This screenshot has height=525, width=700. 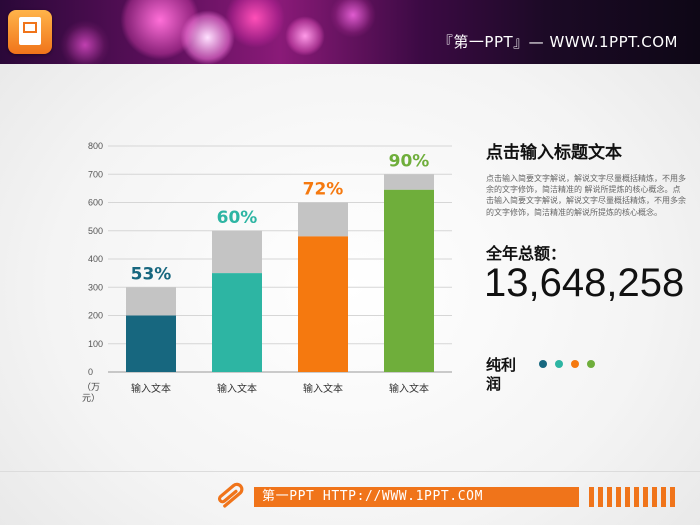 I want to click on y-tick-label: 500, so click(x=95, y=231).